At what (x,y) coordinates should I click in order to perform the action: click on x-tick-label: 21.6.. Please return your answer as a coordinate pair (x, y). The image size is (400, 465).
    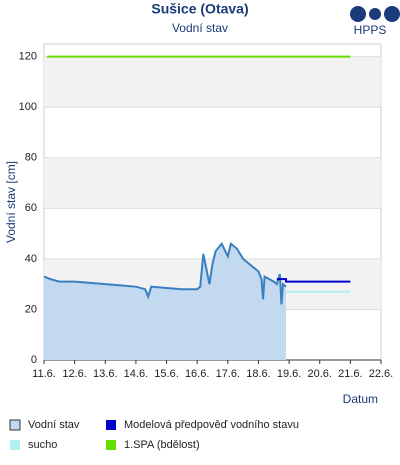
    Looking at the image, I should click on (350, 374).